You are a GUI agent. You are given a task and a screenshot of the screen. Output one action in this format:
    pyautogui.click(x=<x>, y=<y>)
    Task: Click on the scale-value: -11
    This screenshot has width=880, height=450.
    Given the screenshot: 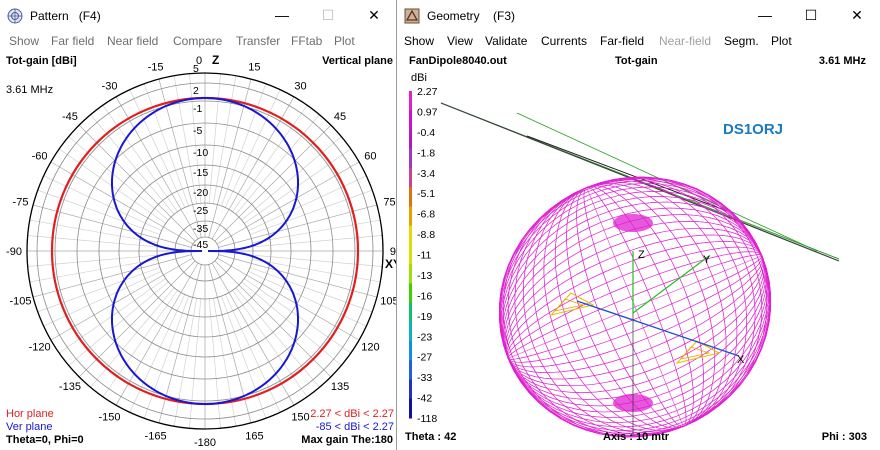 What is the action you would take?
    pyautogui.click(x=424, y=256)
    